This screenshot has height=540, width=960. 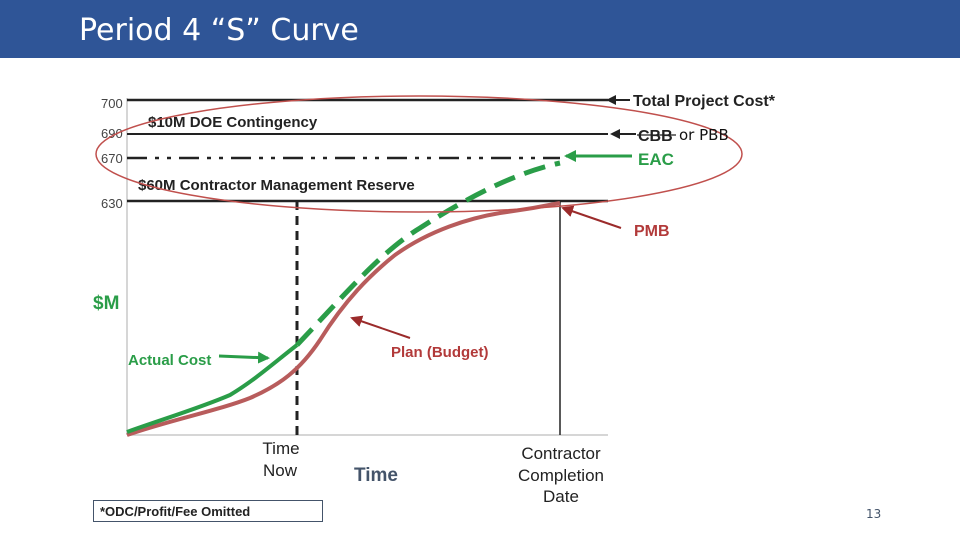 What do you see at coordinates (280, 448) in the screenshot?
I see `time-now-label-1: Time` at bounding box center [280, 448].